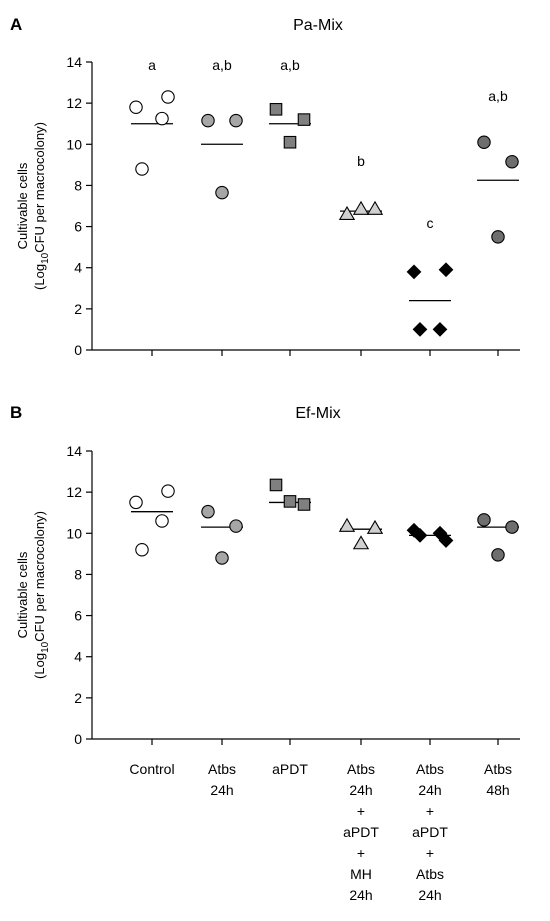  What do you see at coordinates (318, 25) in the screenshot?
I see `panel-a-title: Pa-Mix` at bounding box center [318, 25].